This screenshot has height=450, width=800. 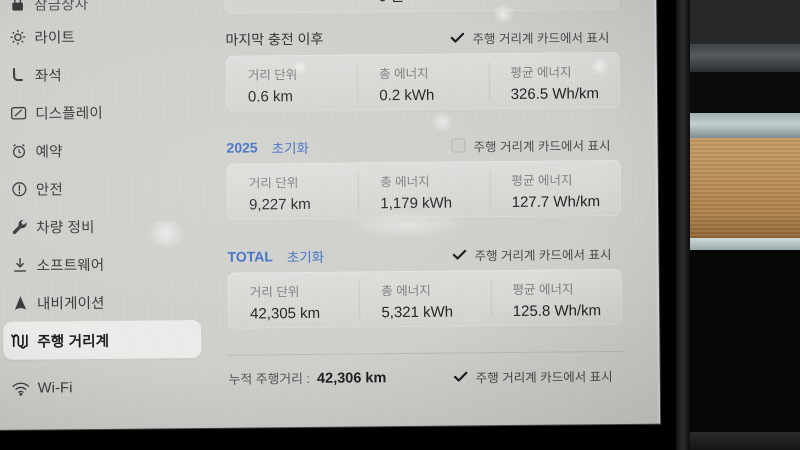 What do you see at coordinates (556, 297) in the screenshot?
I see `data-column: 평균 에너지 125.8 Wh/km` at bounding box center [556, 297].